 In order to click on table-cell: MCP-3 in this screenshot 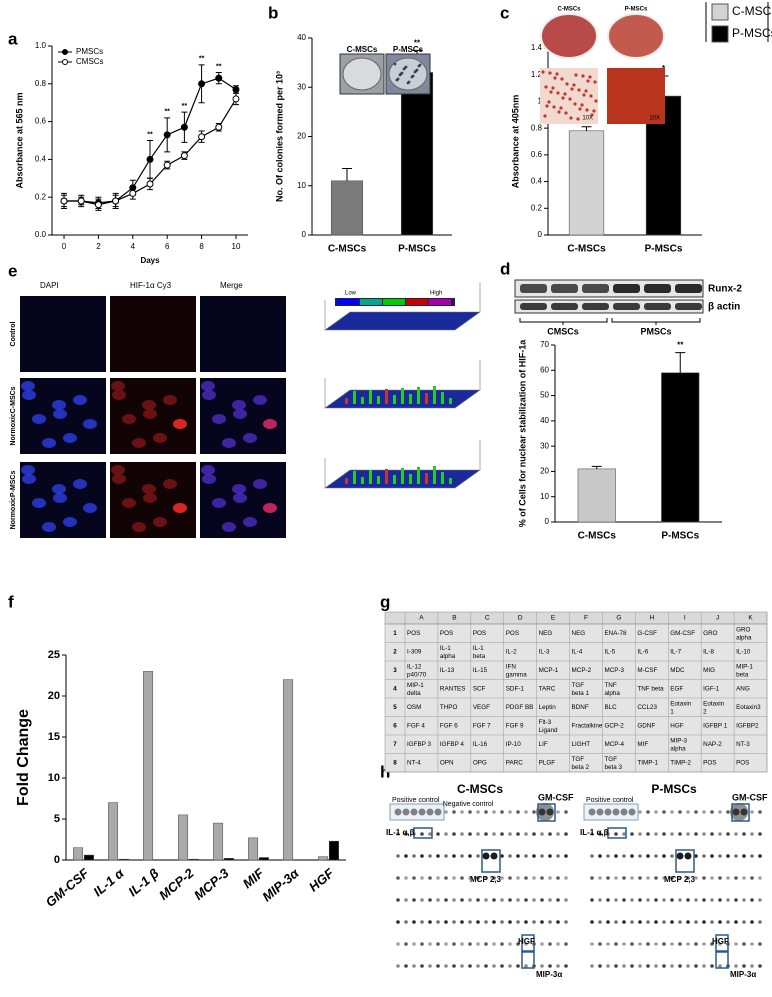, I will do `click(614, 670)`.